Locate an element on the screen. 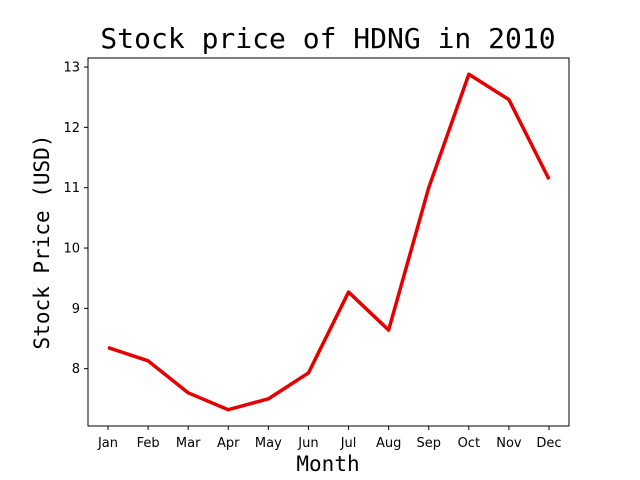  x-axis-label: Month is located at coordinates (327, 464).